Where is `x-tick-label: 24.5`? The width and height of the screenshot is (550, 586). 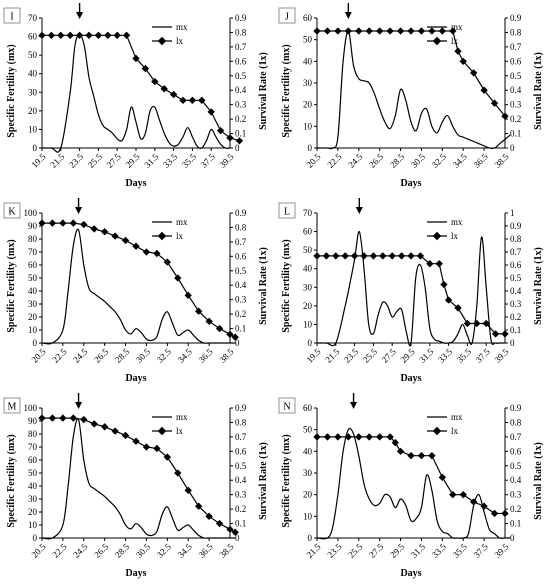
x-tick-label: 24.5 is located at coordinates (80, 355).